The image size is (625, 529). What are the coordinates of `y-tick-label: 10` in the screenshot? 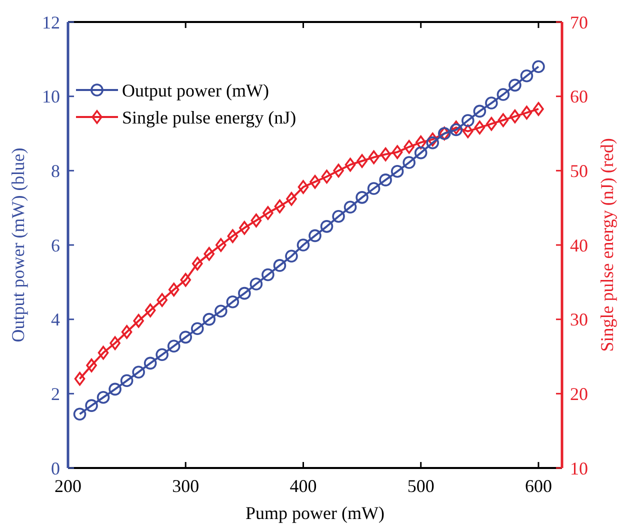 It's located at (51, 96).